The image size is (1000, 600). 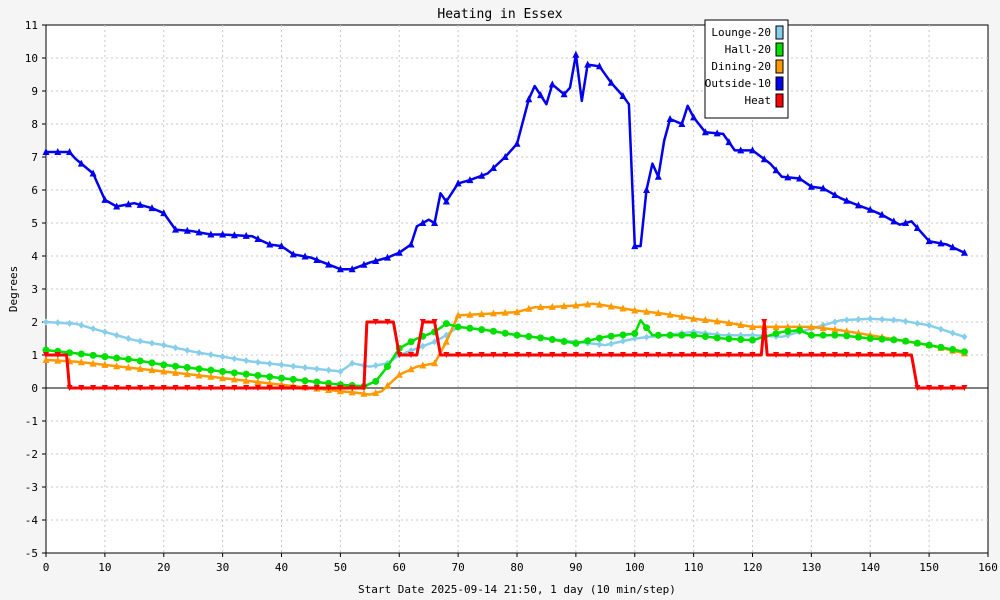 I want to click on series-heat, so click(x=505, y=355).